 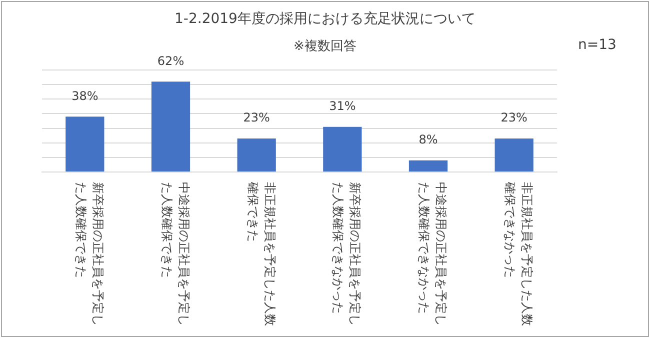 I want to click on x-tick-label: 中途採用の正社員を予定した人数確保できた, so click(x=175, y=254).